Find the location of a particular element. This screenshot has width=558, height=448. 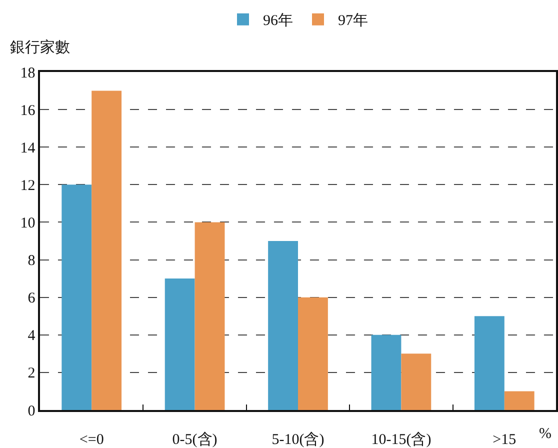

x-tick-label: 10-15(含) is located at coordinates (401, 439).